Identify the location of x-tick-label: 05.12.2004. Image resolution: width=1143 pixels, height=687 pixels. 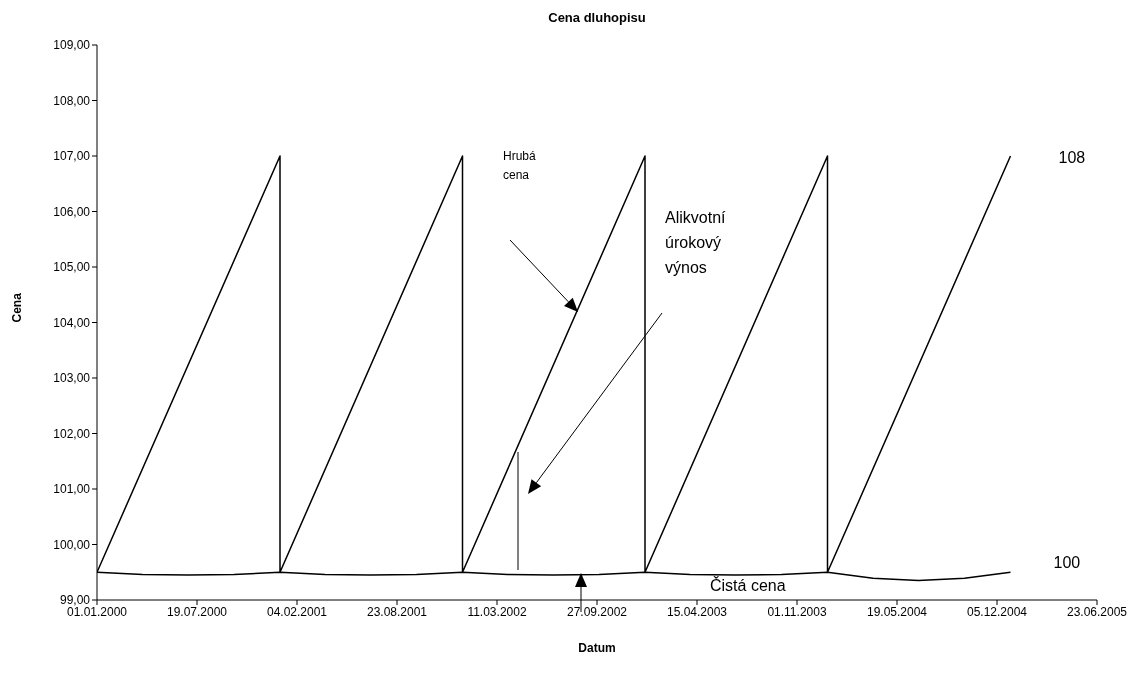
(997, 611).